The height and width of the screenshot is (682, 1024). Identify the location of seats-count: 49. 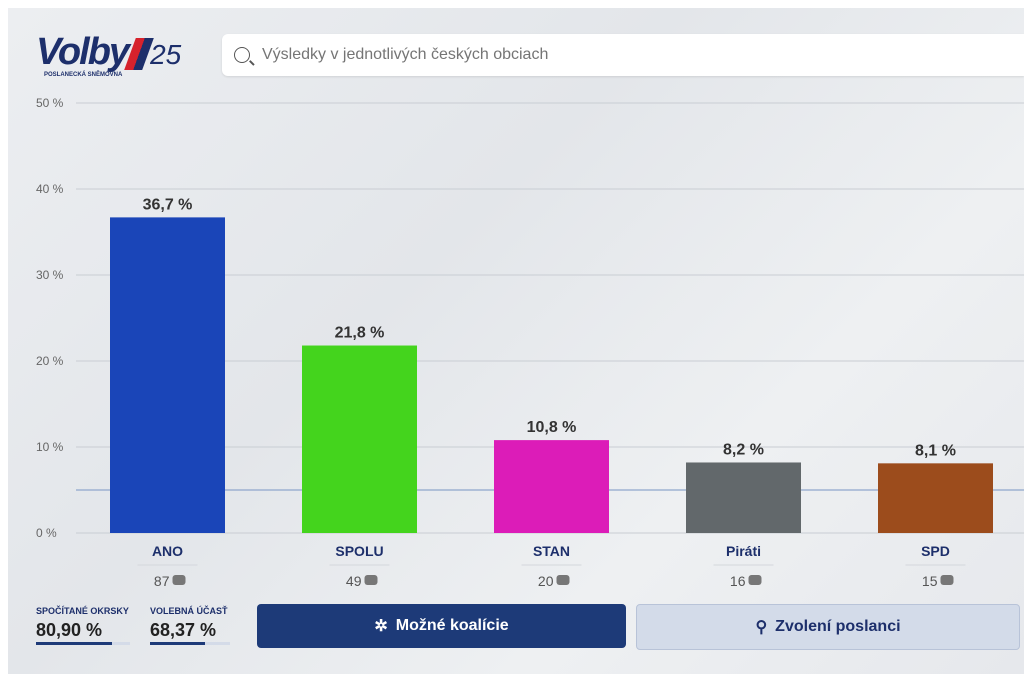
(354, 581).